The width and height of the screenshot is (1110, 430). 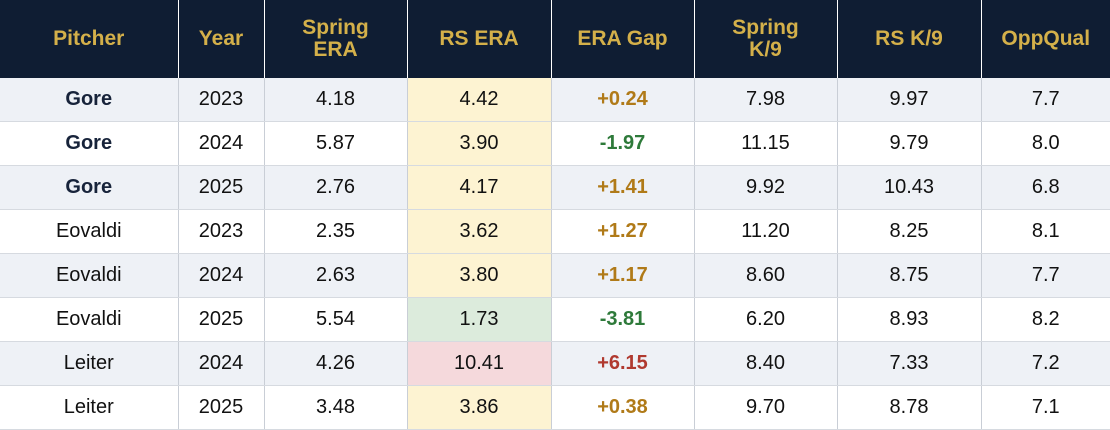 I want to click on era-gap-cell: +0.38, so click(x=623, y=407).